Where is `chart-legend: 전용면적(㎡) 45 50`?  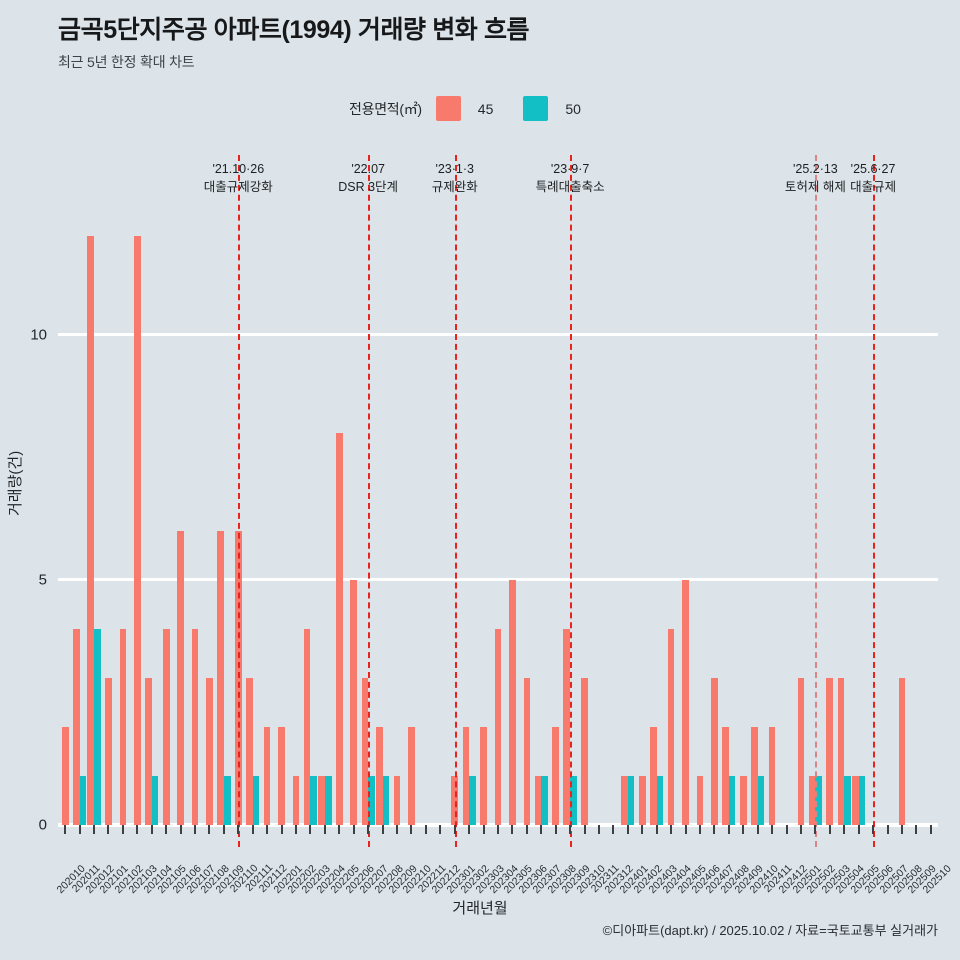
chart-legend: 전용면적(㎡) 45 50 is located at coordinates (480, 108).